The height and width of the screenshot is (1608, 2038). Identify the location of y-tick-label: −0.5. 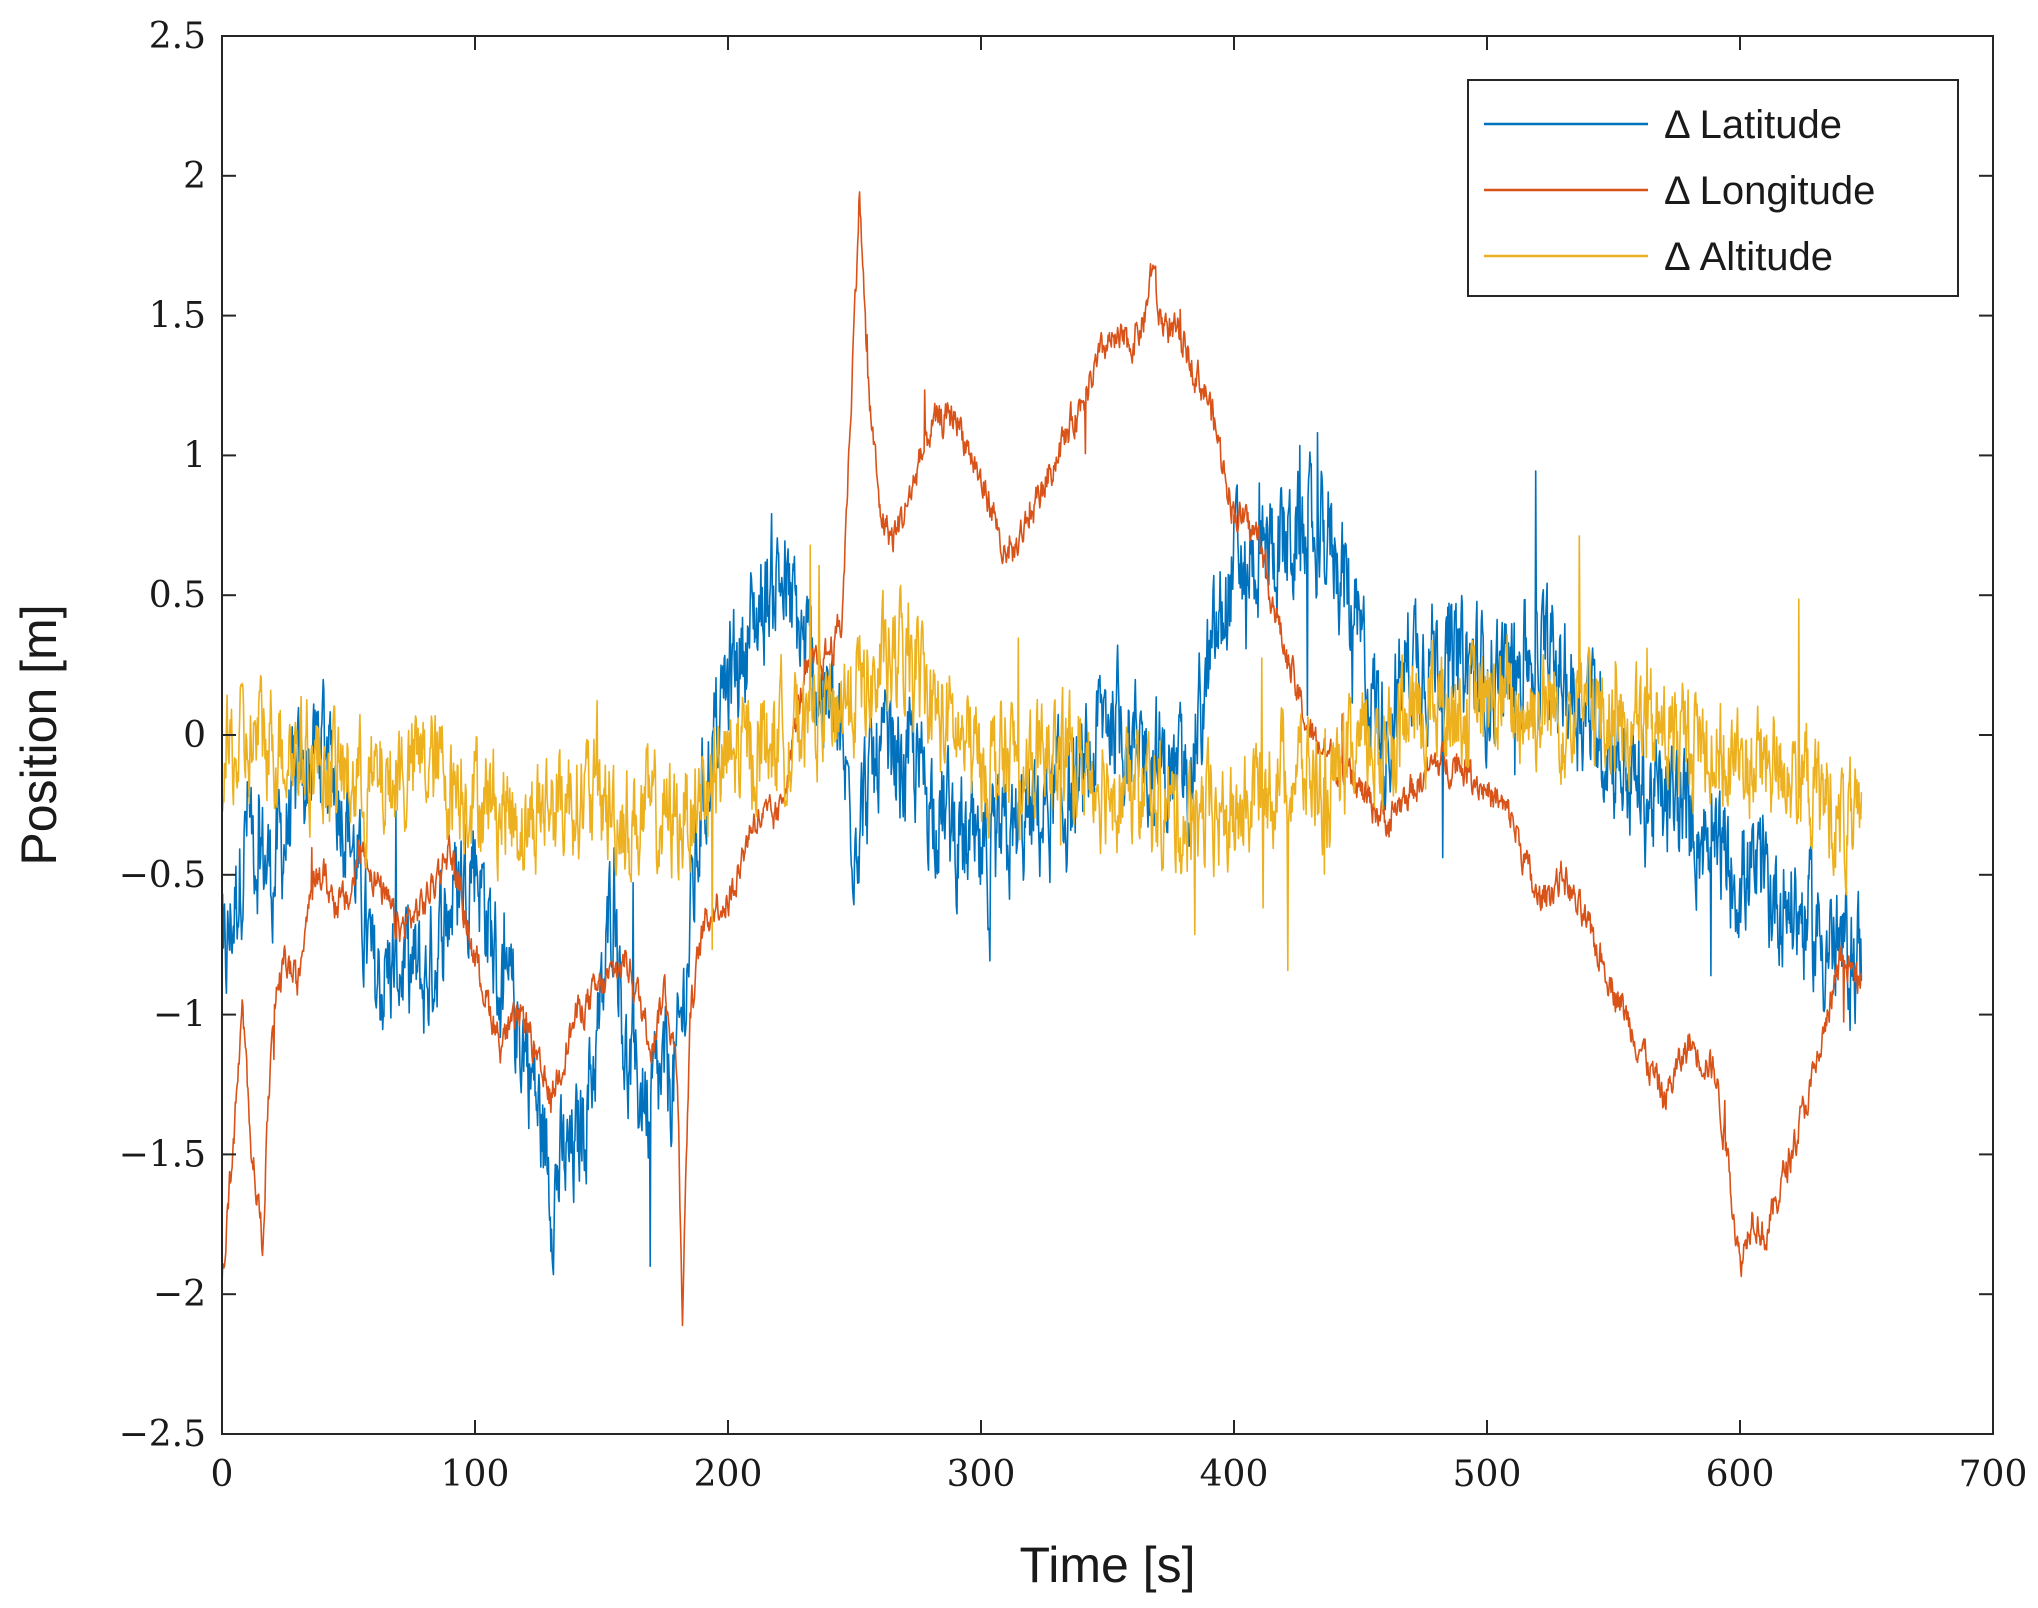
(162, 875).